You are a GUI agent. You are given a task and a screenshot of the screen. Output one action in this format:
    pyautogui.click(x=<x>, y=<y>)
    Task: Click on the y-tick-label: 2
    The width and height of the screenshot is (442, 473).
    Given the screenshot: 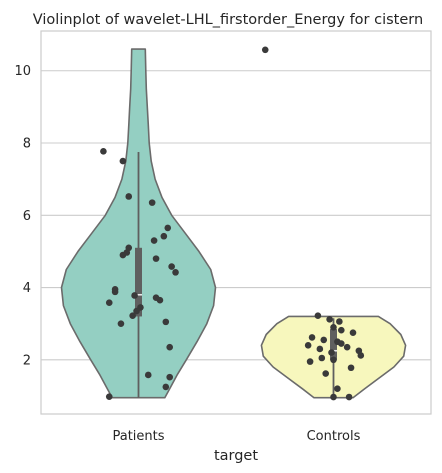 What is the action you would take?
    pyautogui.click(x=27, y=360)
    